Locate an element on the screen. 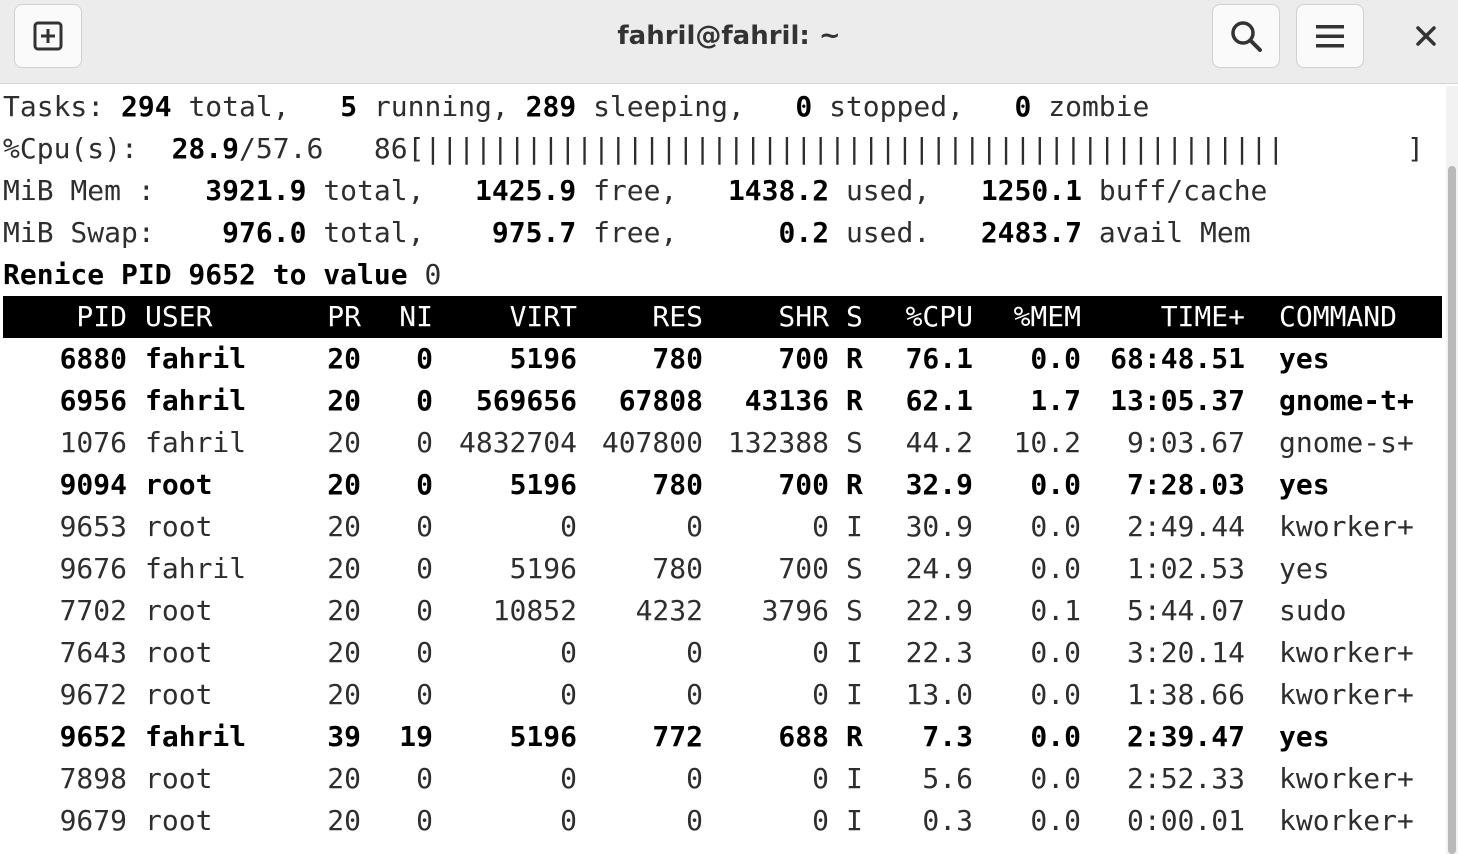 The width and height of the screenshot is (1458, 854). mem-cell: 10.2 is located at coordinates (1047, 442).